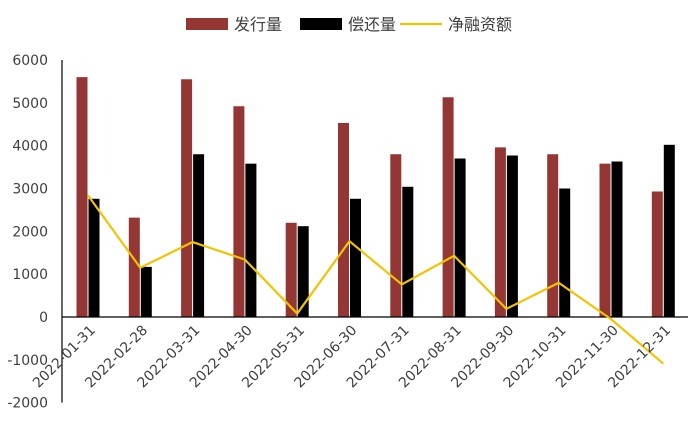  What do you see at coordinates (372, 24) in the screenshot?
I see `legend-label-repayment: 偿还量` at bounding box center [372, 24].